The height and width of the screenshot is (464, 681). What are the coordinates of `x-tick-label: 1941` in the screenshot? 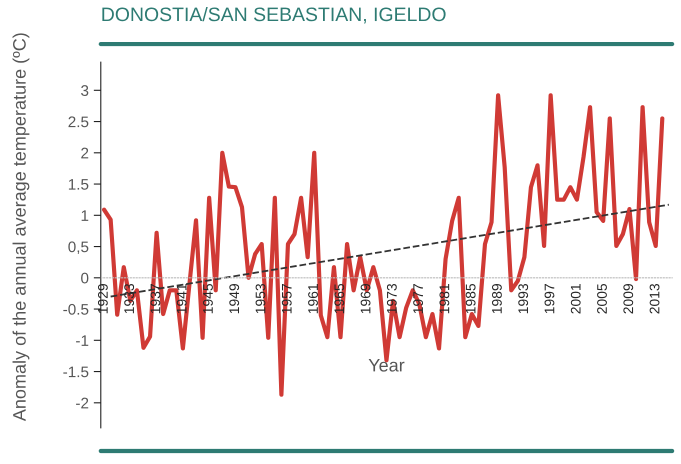 It's located at (181, 299).